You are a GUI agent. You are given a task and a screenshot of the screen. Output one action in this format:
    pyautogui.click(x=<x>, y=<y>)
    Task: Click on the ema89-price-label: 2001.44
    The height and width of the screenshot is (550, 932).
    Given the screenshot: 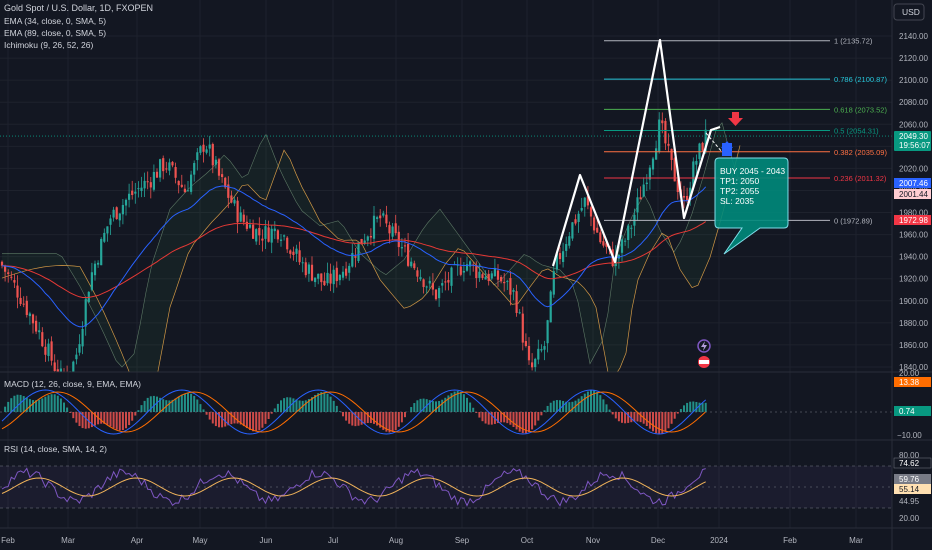 What is the action you would take?
    pyautogui.click(x=912, y=194)
    